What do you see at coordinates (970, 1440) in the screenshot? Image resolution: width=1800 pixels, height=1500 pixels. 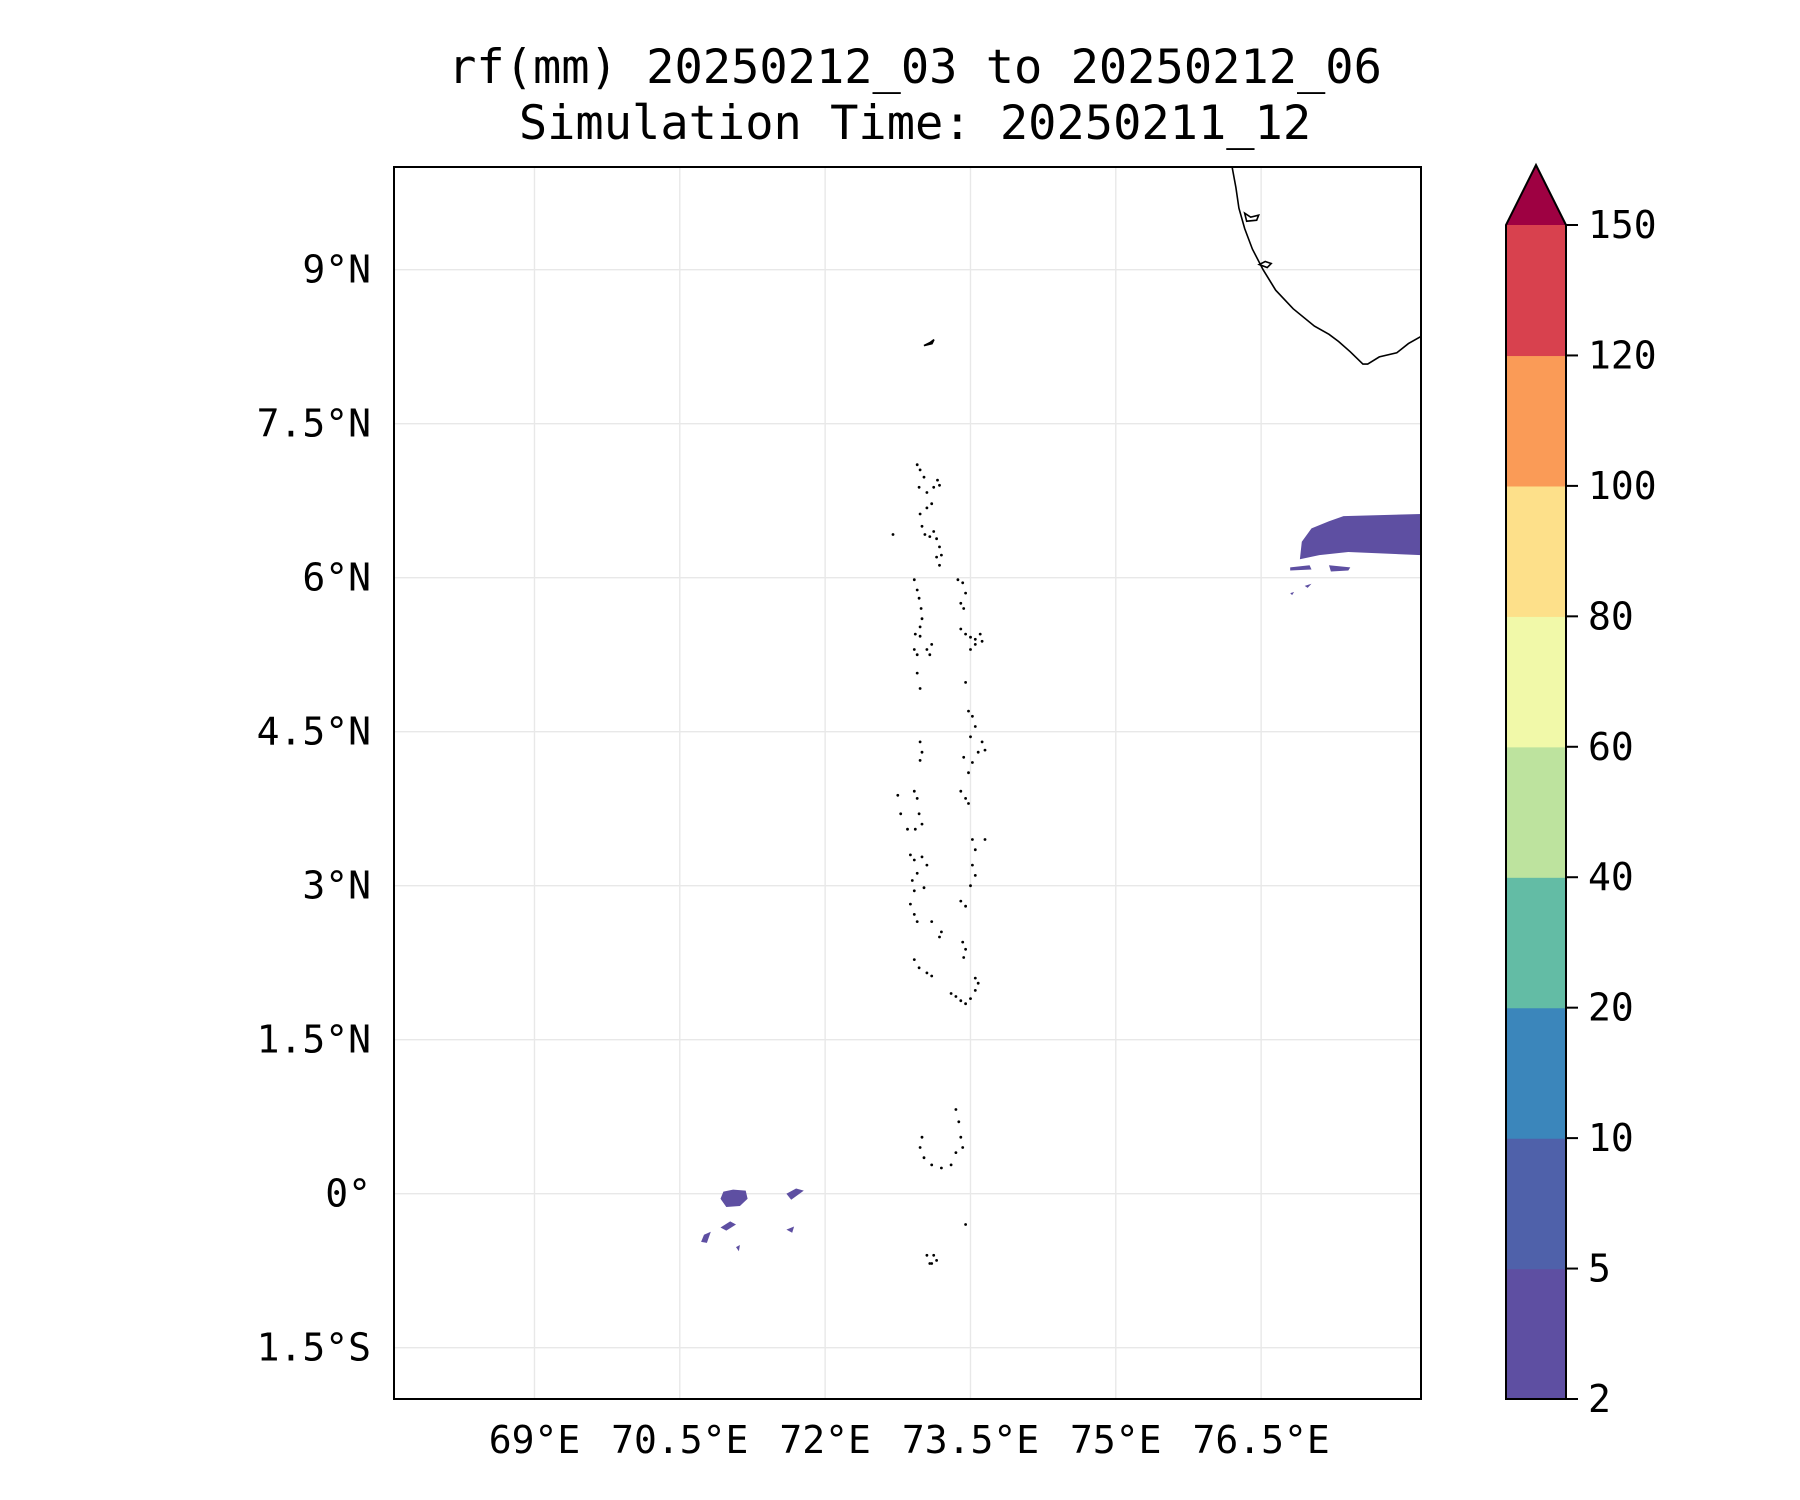 I see `x-tick-label: 73.5°E` at bounding box center [970, 1440].